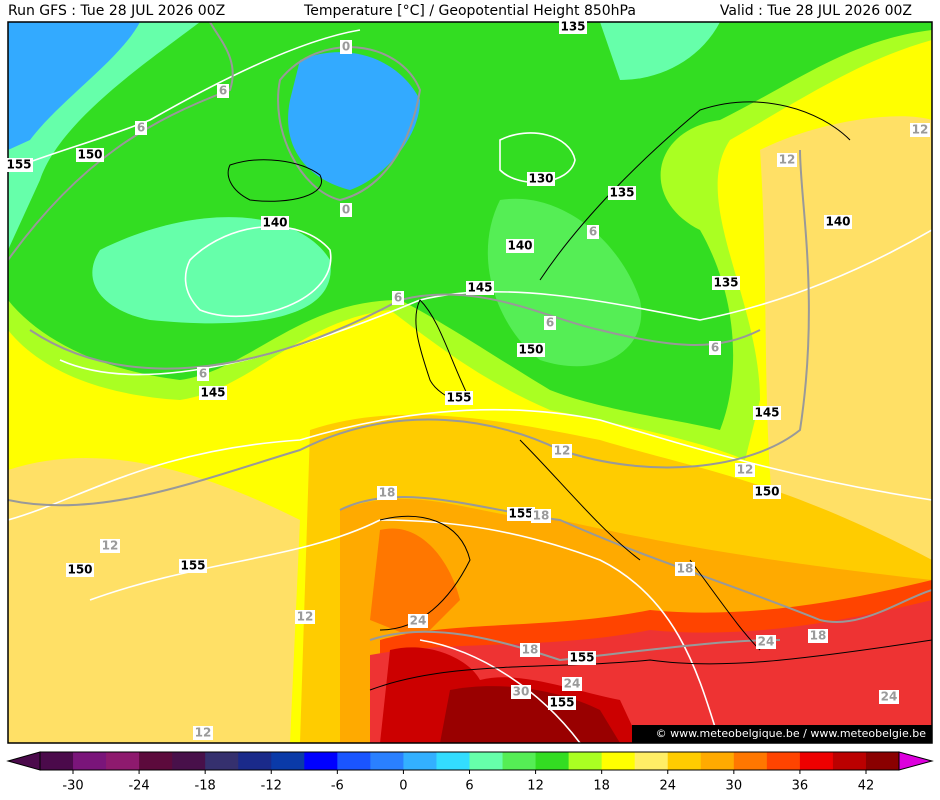  Describe the element at coordinates (205, 786) in the screenshot. I see `colorbar-tick-label: -18` at that location.